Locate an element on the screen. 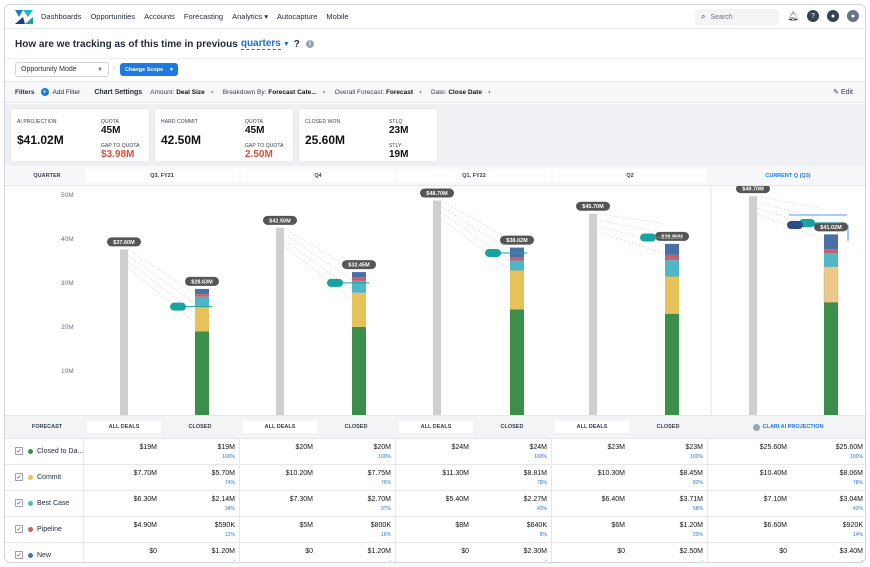 The height and width of the screenshot is (567, 870). nav-opportunities: Opportunities is located at coordinates (113, 16).